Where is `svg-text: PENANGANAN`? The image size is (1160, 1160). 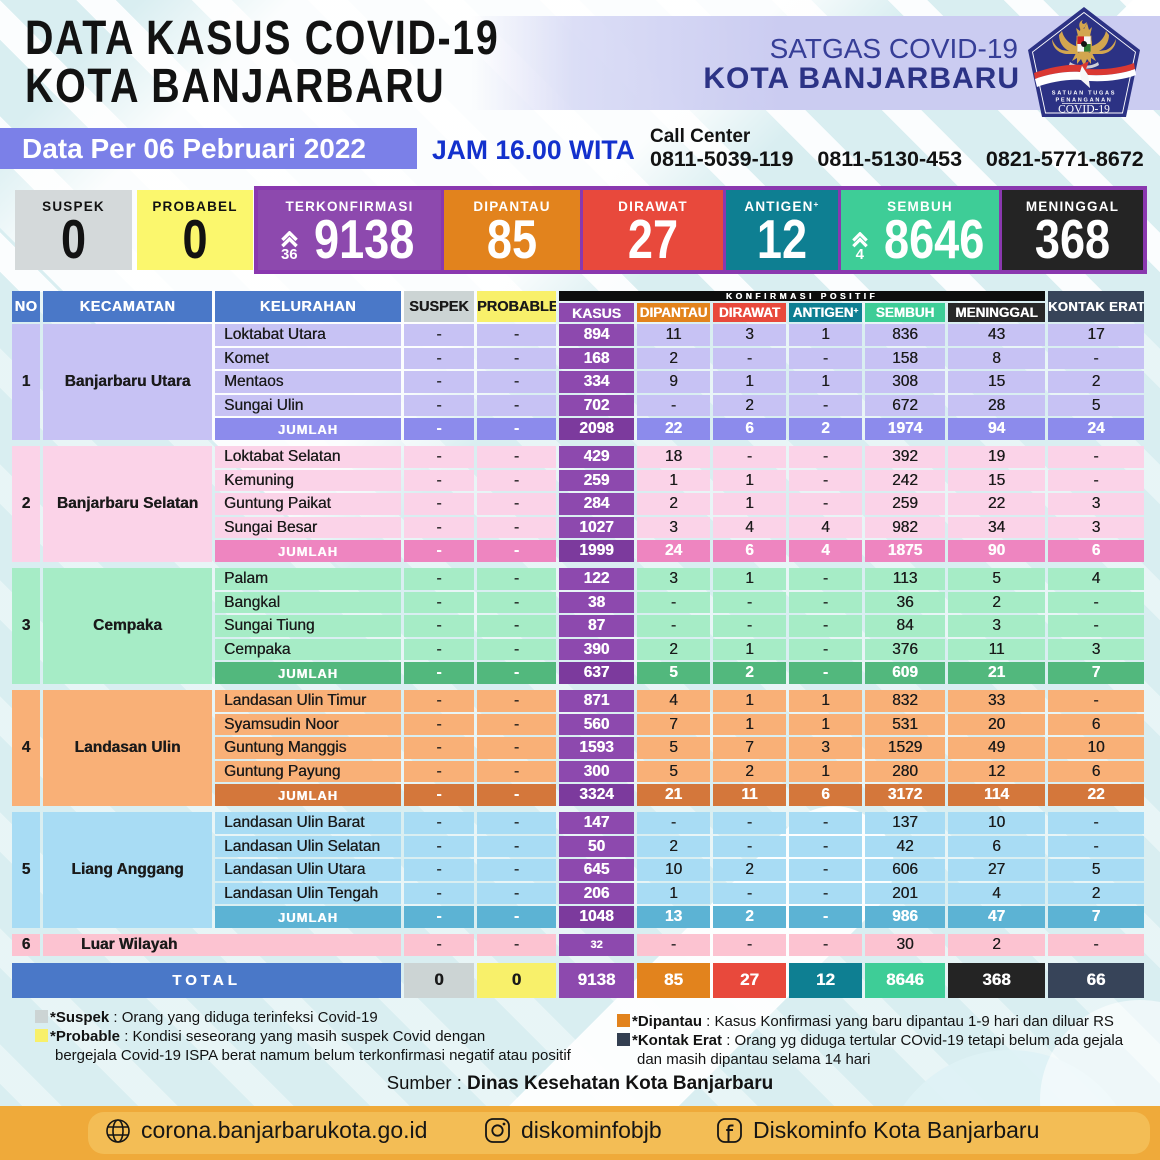 svg-text: PENANGANAN is located at coordinates (1083, 101).